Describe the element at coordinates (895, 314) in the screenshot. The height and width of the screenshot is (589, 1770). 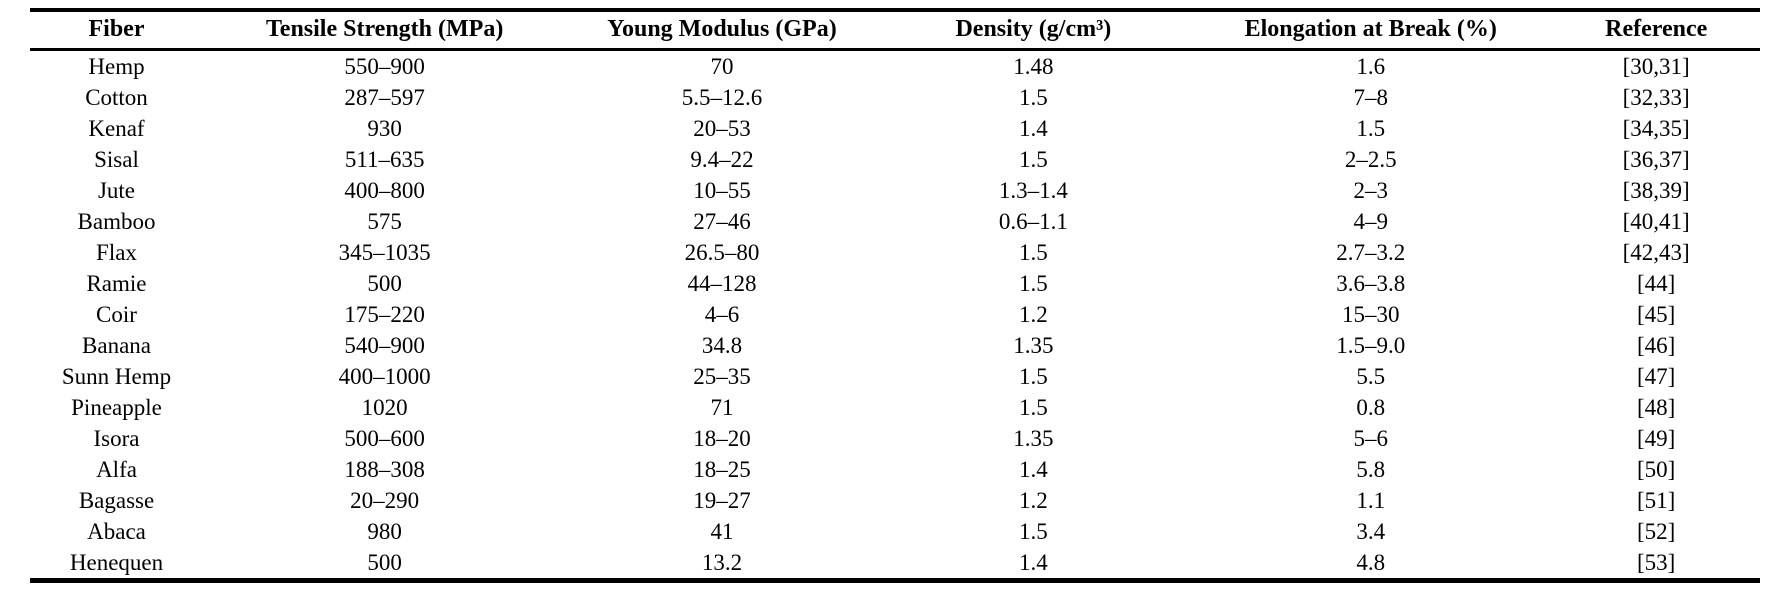
I see `table-row: Coir 175–220 4–6 1.2 15–30 [45]` at that location.